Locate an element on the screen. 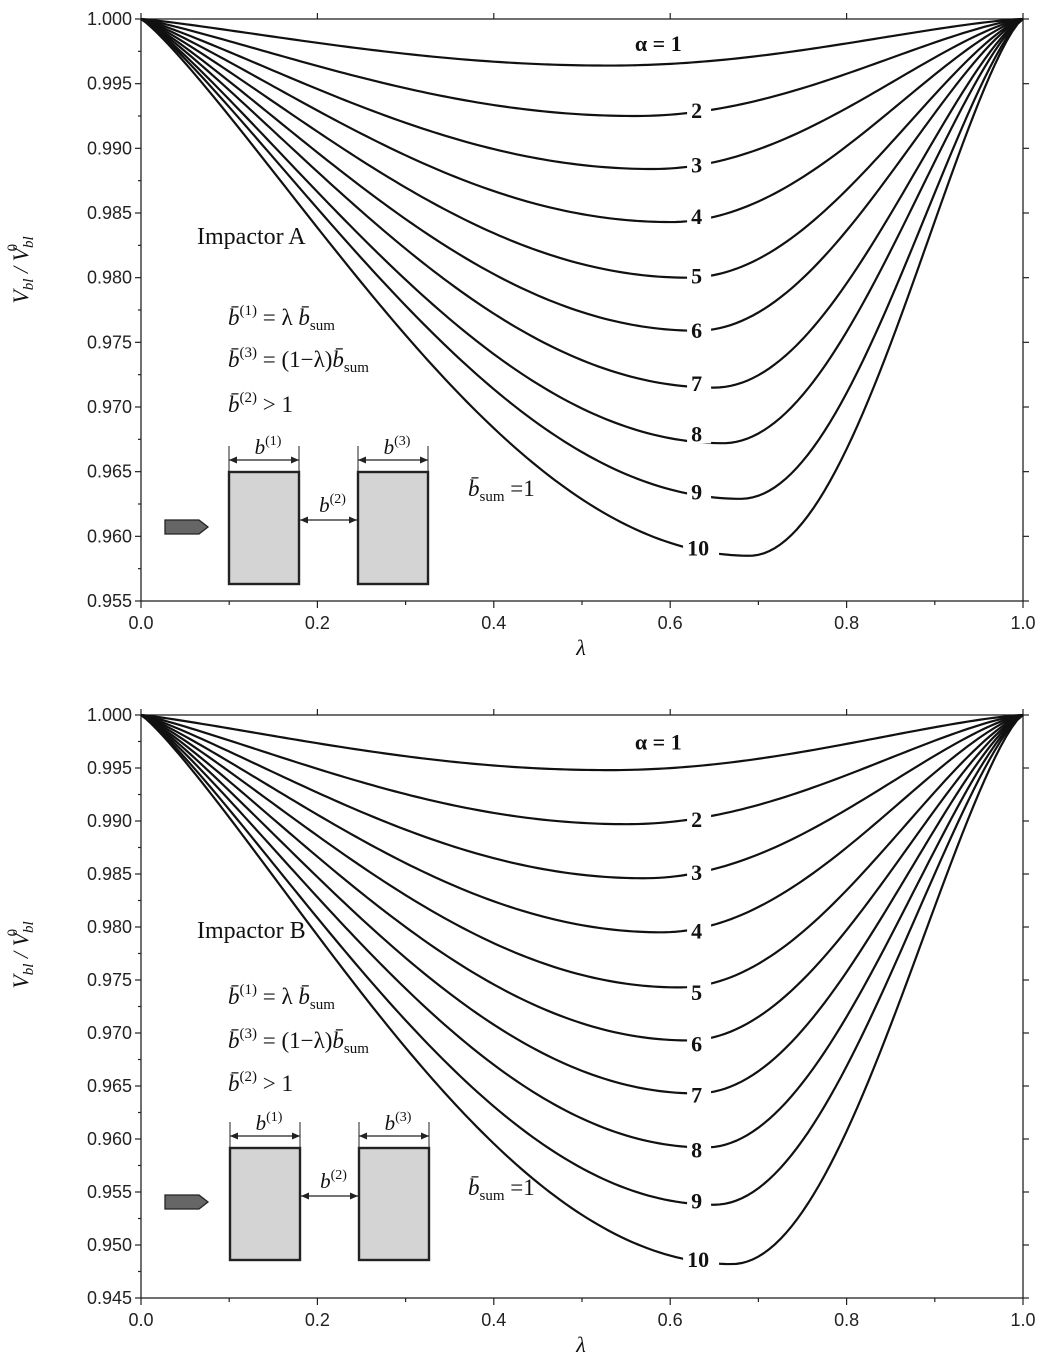 This screenshot has width=1050, height=1358. formula-b2: b̄(2) > 1 is located at coordinates (260, 1082).